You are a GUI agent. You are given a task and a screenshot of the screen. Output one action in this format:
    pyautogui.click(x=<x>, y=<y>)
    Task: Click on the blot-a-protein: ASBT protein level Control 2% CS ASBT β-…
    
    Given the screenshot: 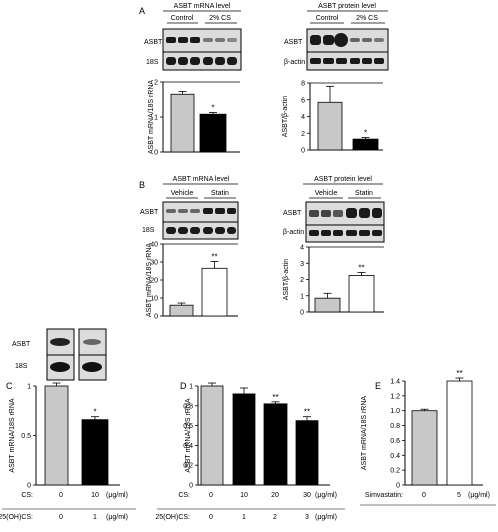 What is the action you would take?
    pyautogui.click(x=336, y=37)
    